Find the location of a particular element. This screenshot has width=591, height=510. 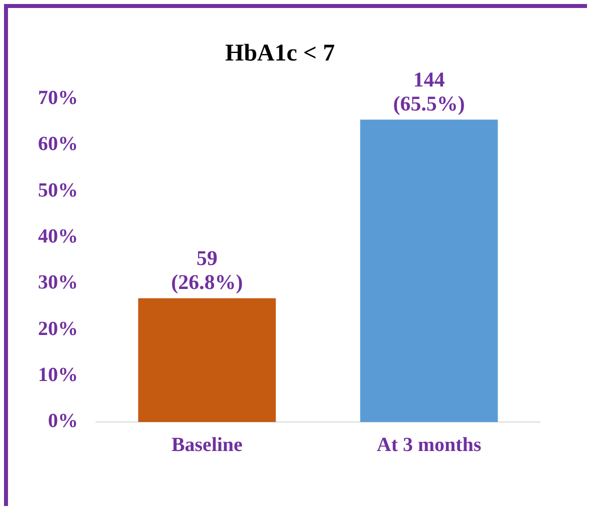

y-tick-label: 10% is located at coordinates (58, 375).